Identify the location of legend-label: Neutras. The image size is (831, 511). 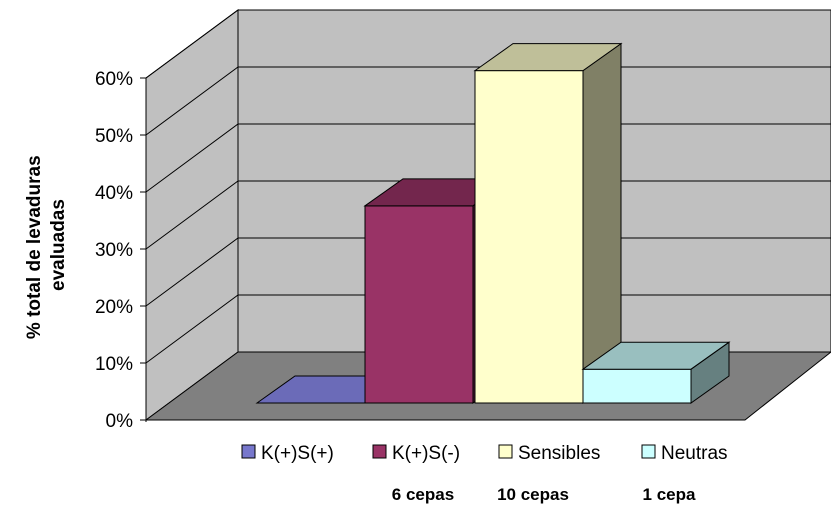
(694, 453).